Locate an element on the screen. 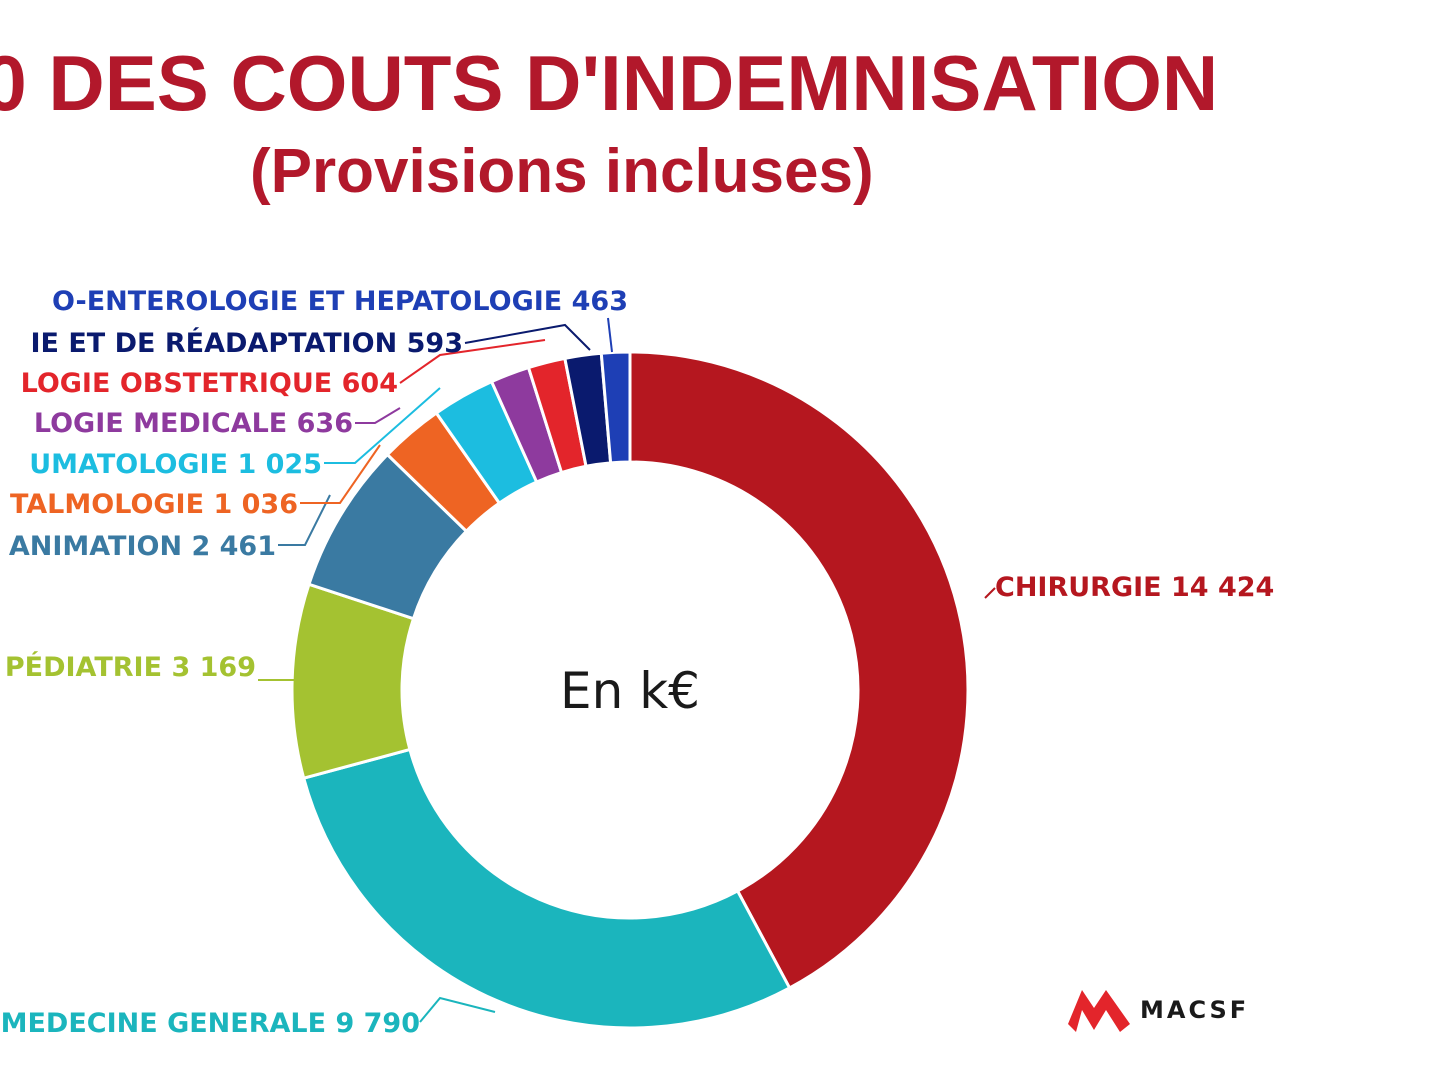  slice-label: IE ET DE RÉADAPTATION 593 is located at coordinates (246, 343).